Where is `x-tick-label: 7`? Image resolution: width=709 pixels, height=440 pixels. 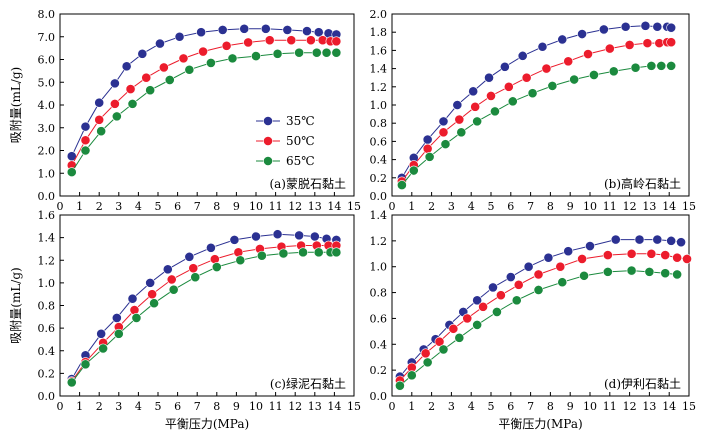 x-tick-label: 7 is located at coordinates (197, 406).